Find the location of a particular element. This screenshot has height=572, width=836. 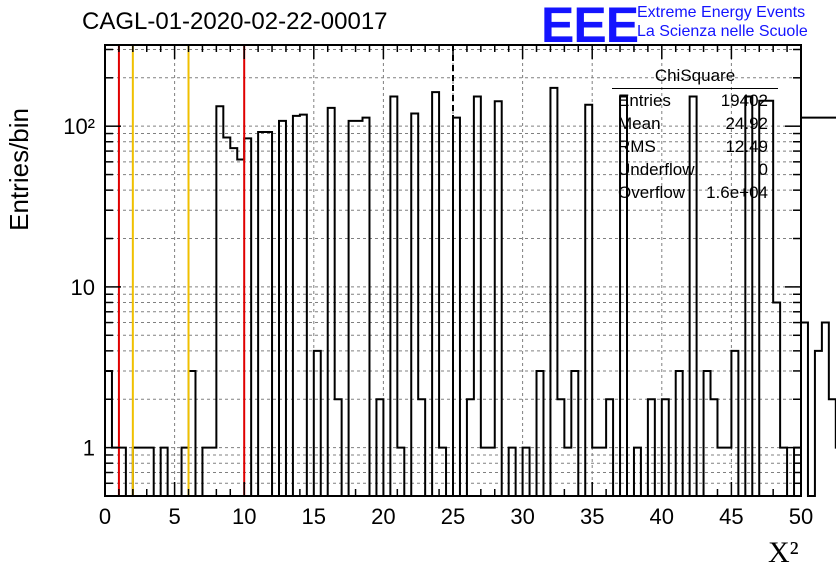

x-tick-label: 0 is located at coordinates (105, 516).